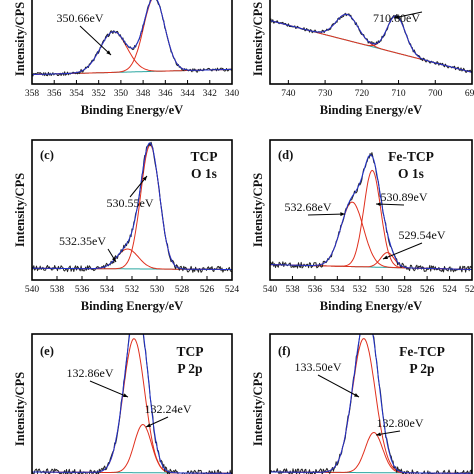 This screenshot has width=474, height=474. What do you see at coordinates (168, 409) in the screenshot?
I see `peak-label: 132.24eV` at bounding box center [168, 409].